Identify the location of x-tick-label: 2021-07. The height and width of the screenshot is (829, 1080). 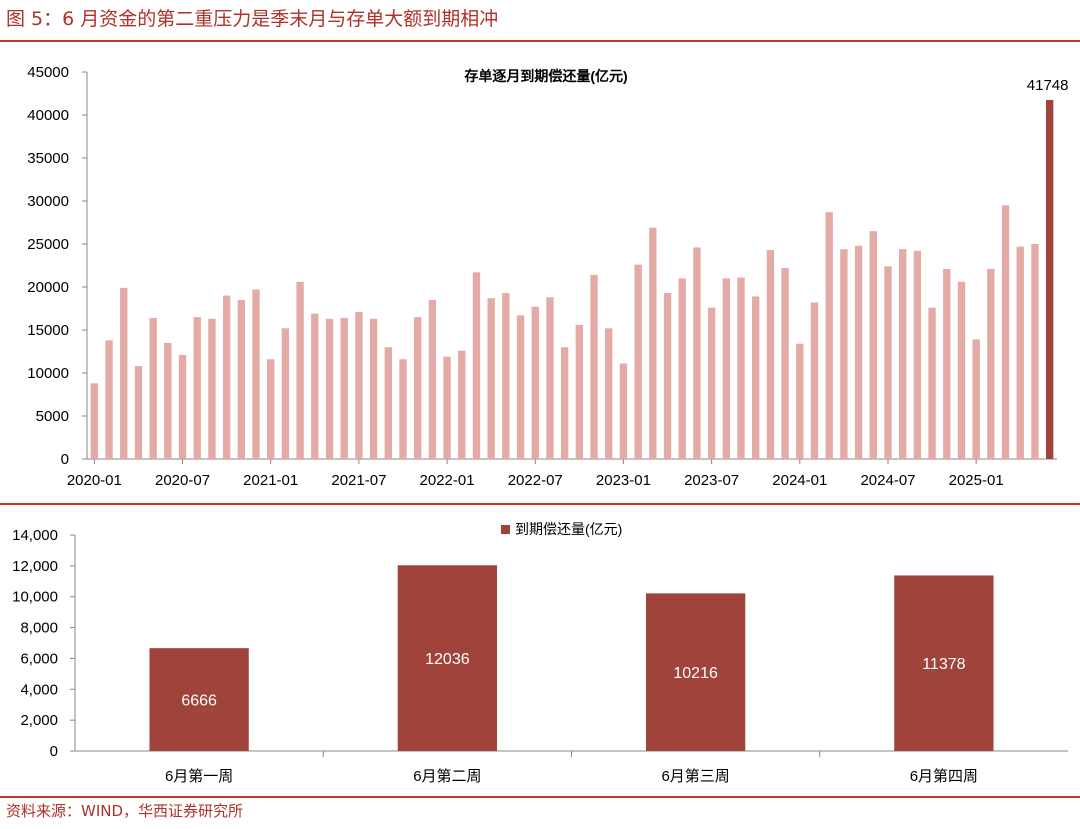
(358, 480).